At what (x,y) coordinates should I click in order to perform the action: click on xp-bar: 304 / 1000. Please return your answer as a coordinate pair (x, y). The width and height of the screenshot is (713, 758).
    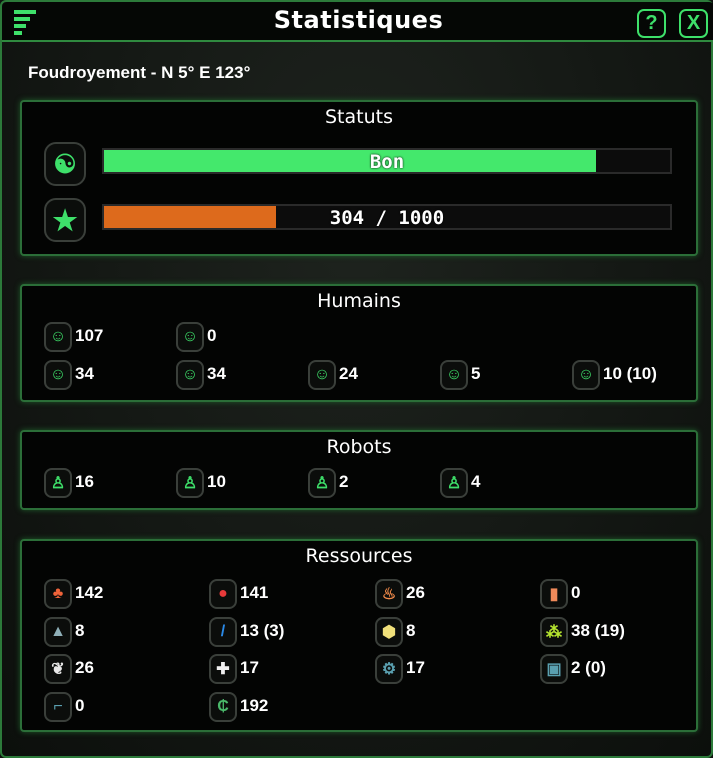
    Looking at the image, I should click on (387, 217).